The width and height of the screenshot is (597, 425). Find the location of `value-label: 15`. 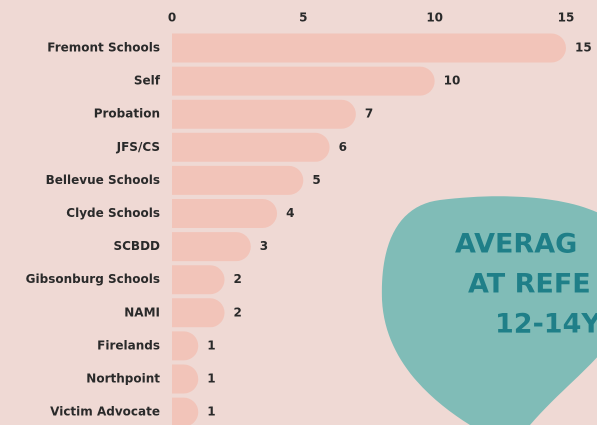

value-label: 15 is located at coordinates (583, 48).